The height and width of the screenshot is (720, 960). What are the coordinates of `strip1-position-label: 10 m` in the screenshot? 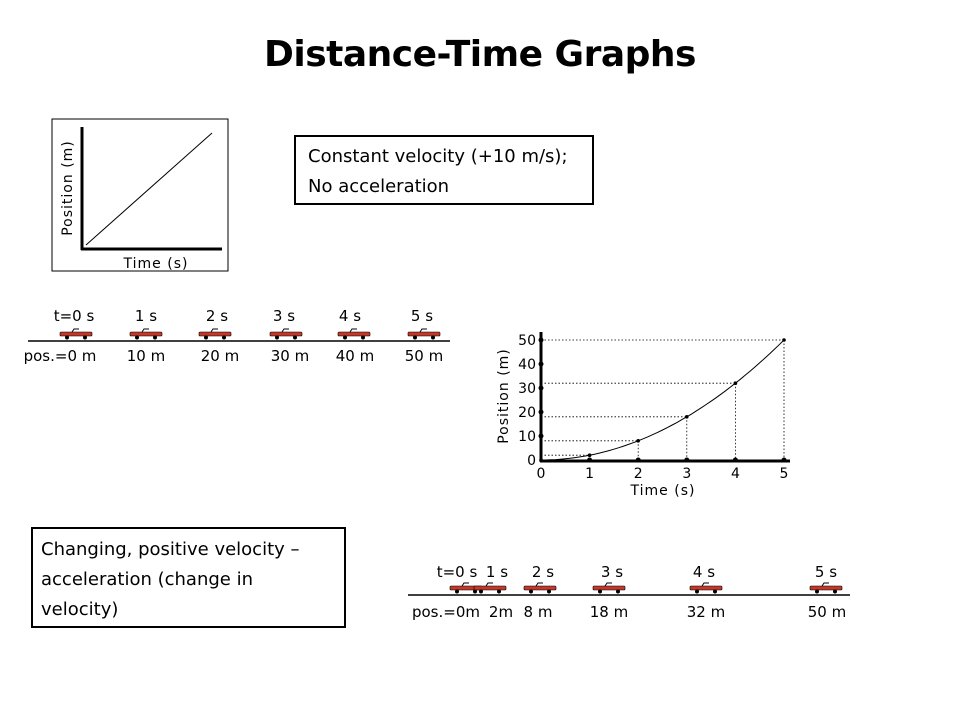 It's located at (146, 356).